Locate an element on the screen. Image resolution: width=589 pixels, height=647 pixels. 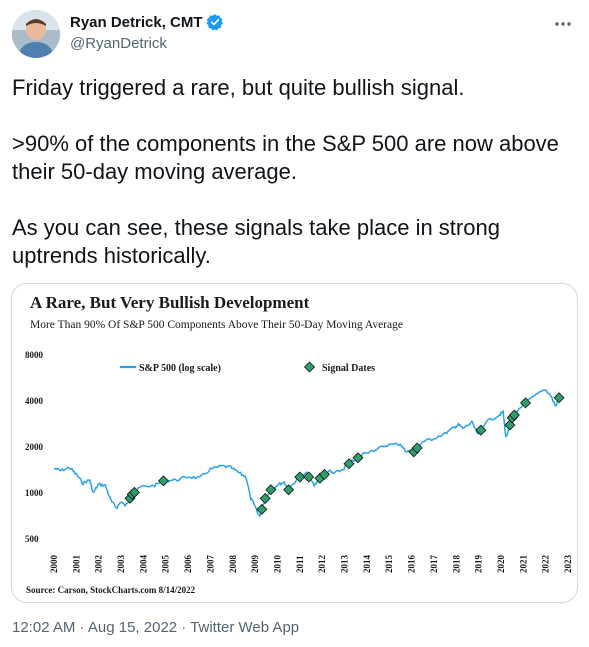
legend-label-signals: Signal Dates is located at coordinates (348, 368).